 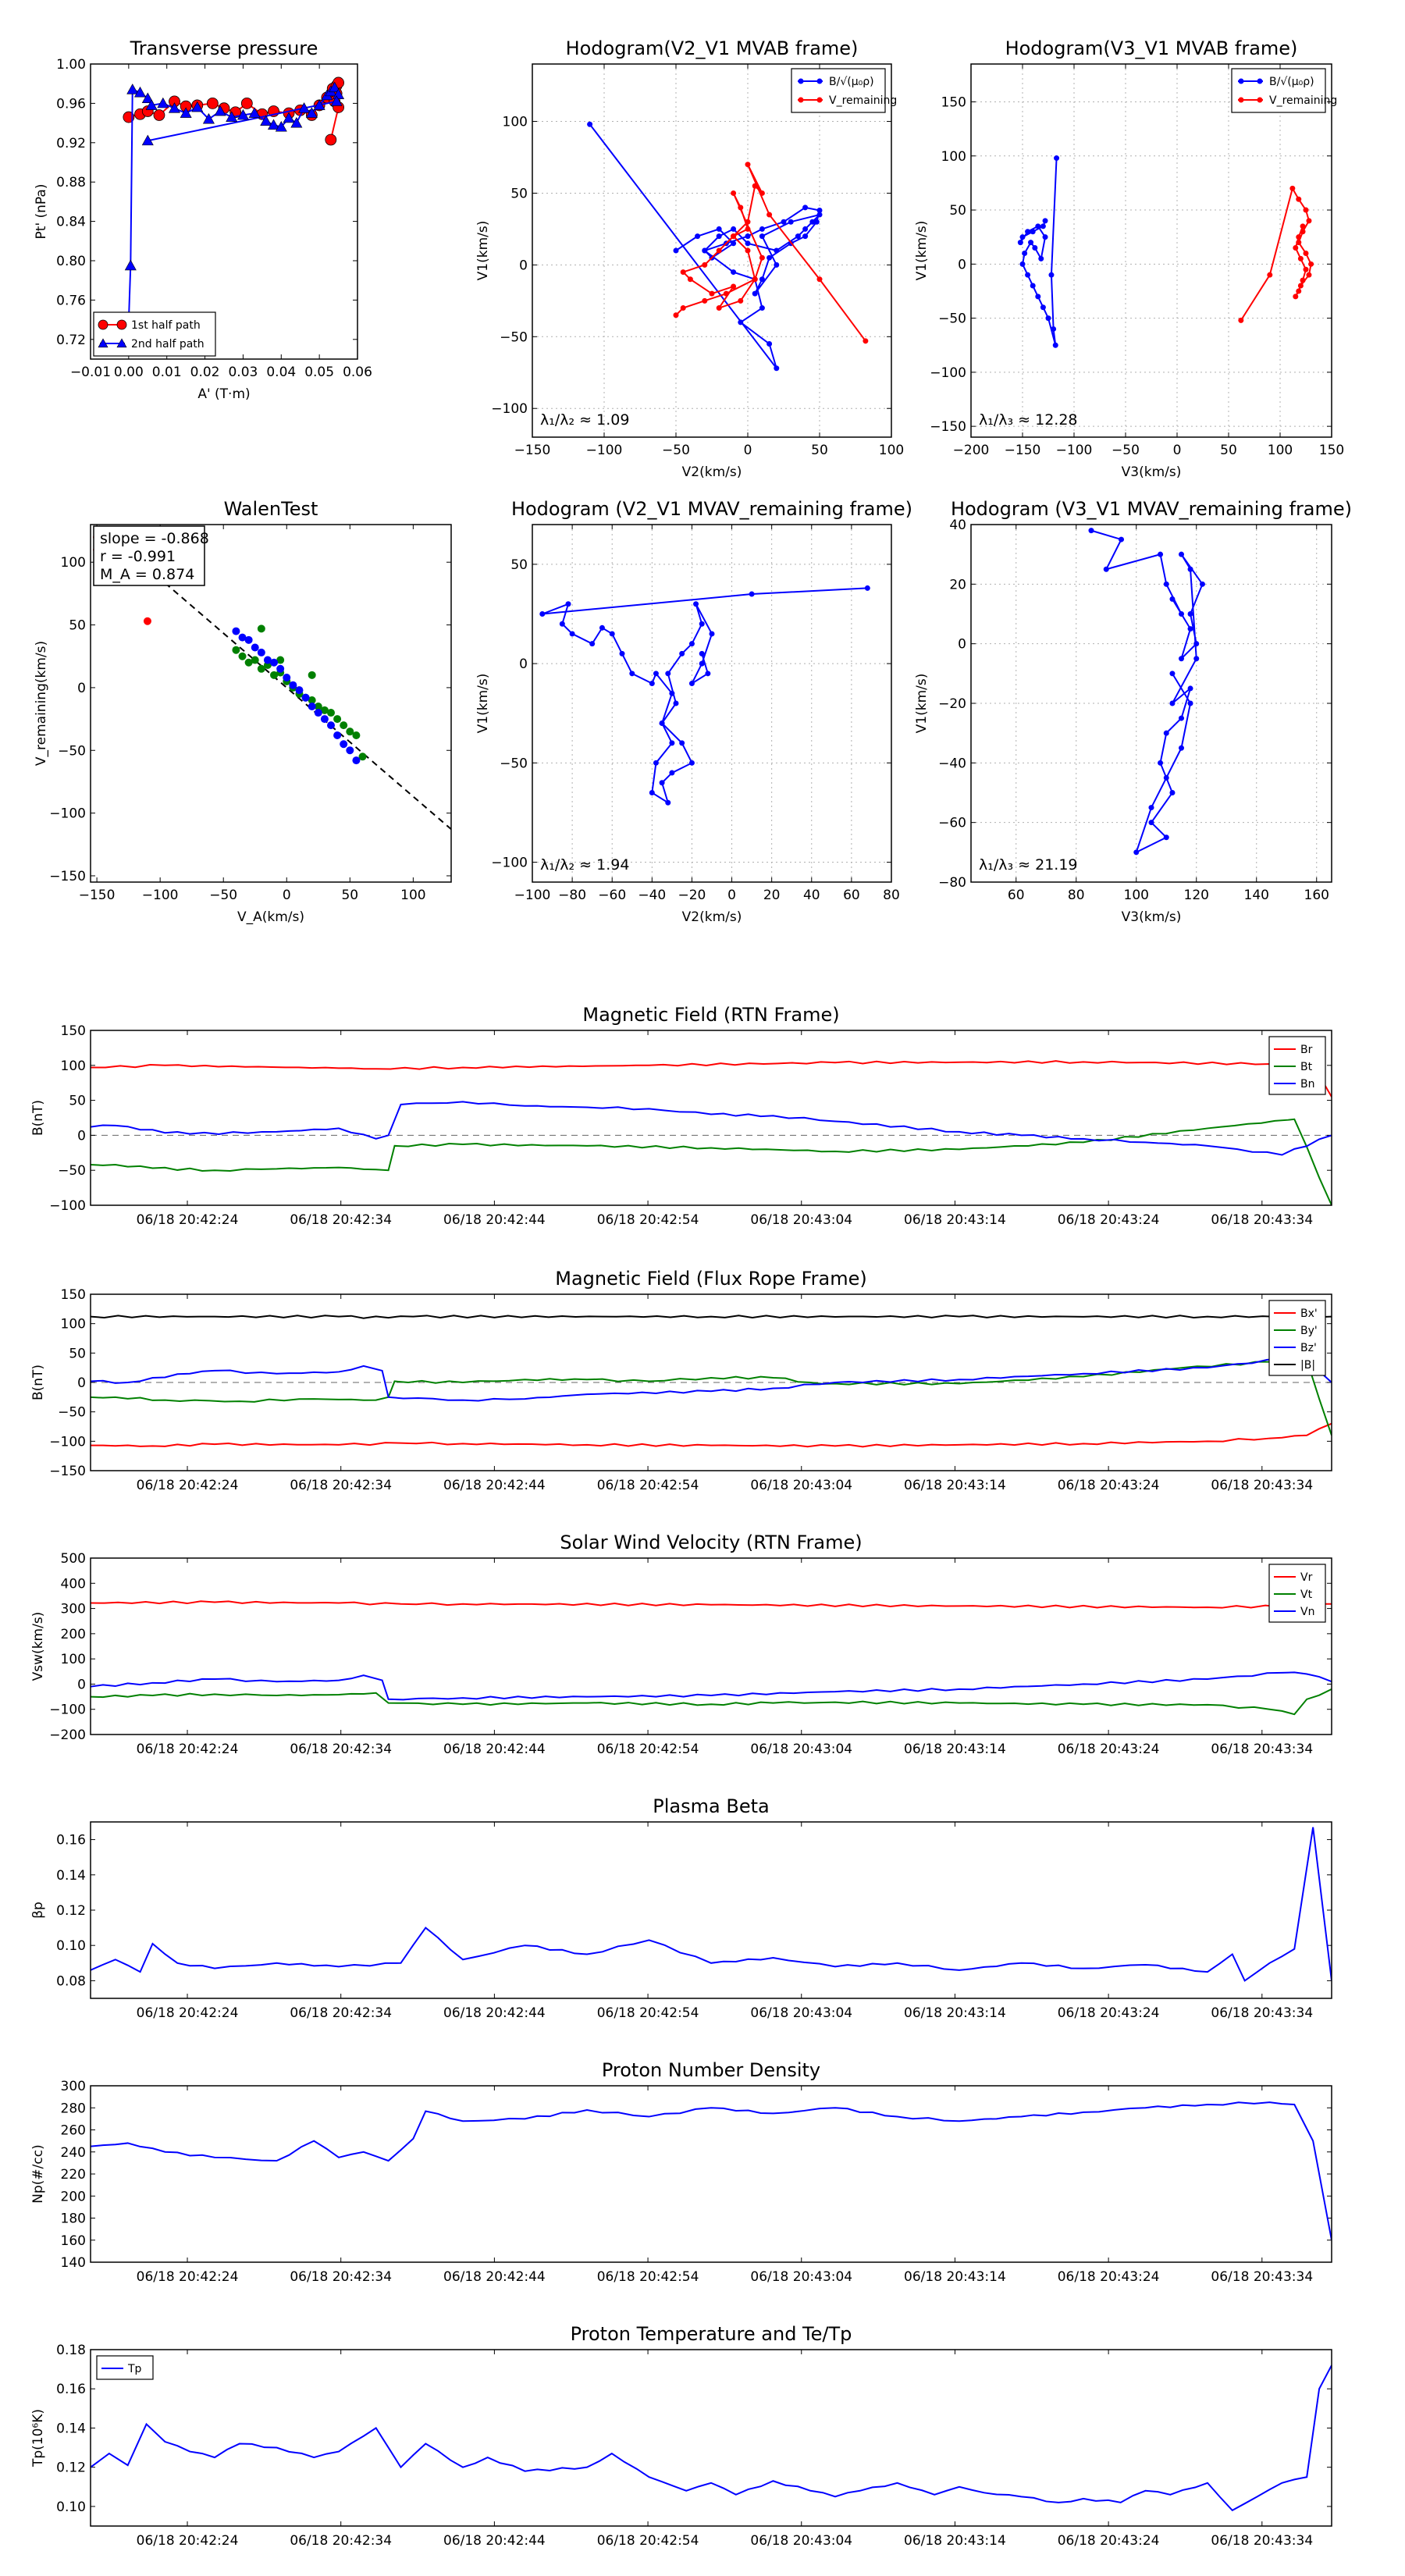 What do you see at coordinates (584, 864) in the screenshot?
I see `eigenvalue-ratio: λ₁/λ₂ ≈ 1.94` at bounding box center [584, 864].